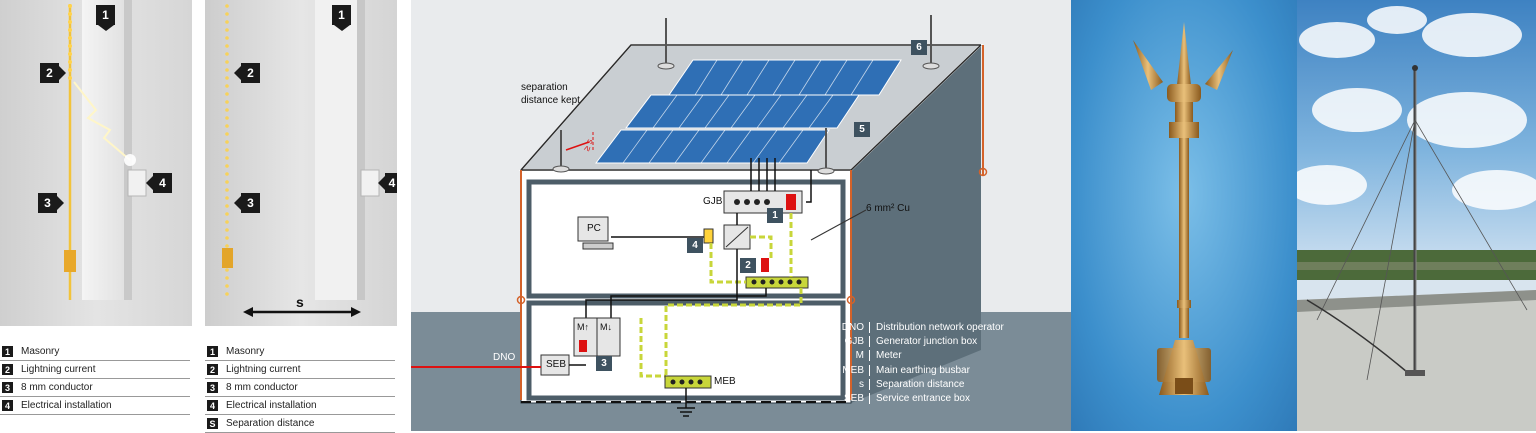 The width and height of the screenshot is (1536, 433). I want to click on gjb-box, so click(763, 202).